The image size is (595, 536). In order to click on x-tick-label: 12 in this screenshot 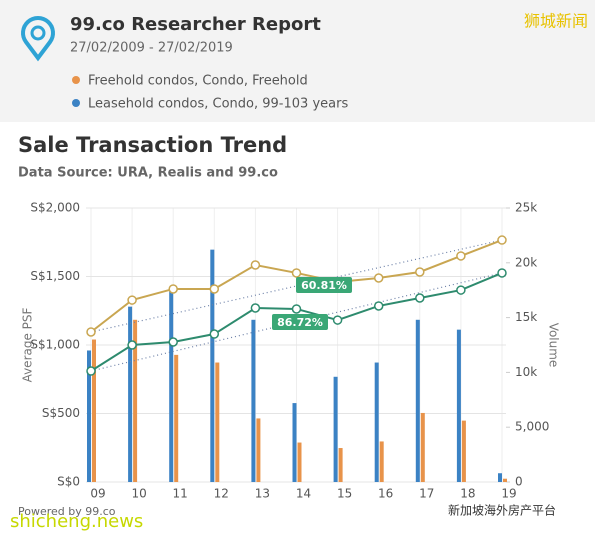, I will do `click(221, 494)`.